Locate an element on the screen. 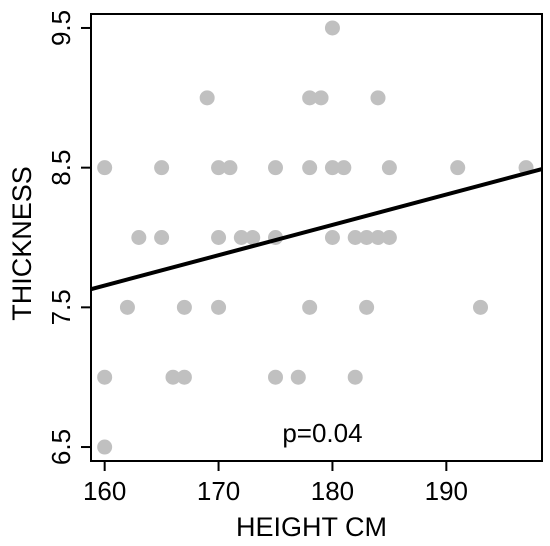 This screenshot has width=550, height=546. p-value-annotation: p=0.04 is located at coordinates (322, 433).